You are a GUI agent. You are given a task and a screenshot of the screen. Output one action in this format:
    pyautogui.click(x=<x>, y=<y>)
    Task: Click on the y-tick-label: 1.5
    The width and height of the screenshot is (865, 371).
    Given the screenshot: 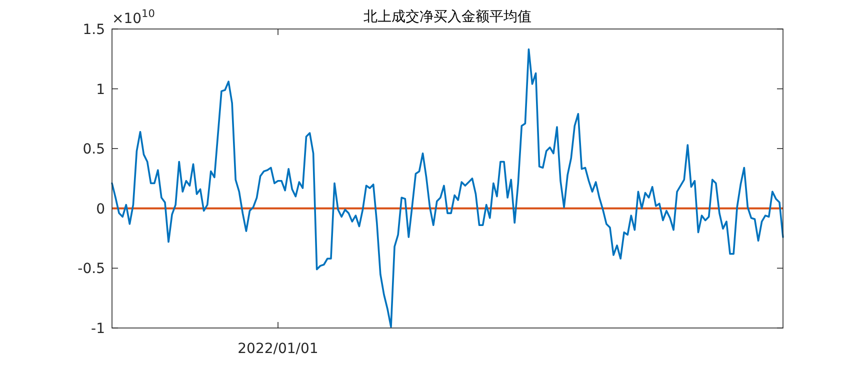 What is the action you would take?
    pyautogui.click(x=93, y=30)
    